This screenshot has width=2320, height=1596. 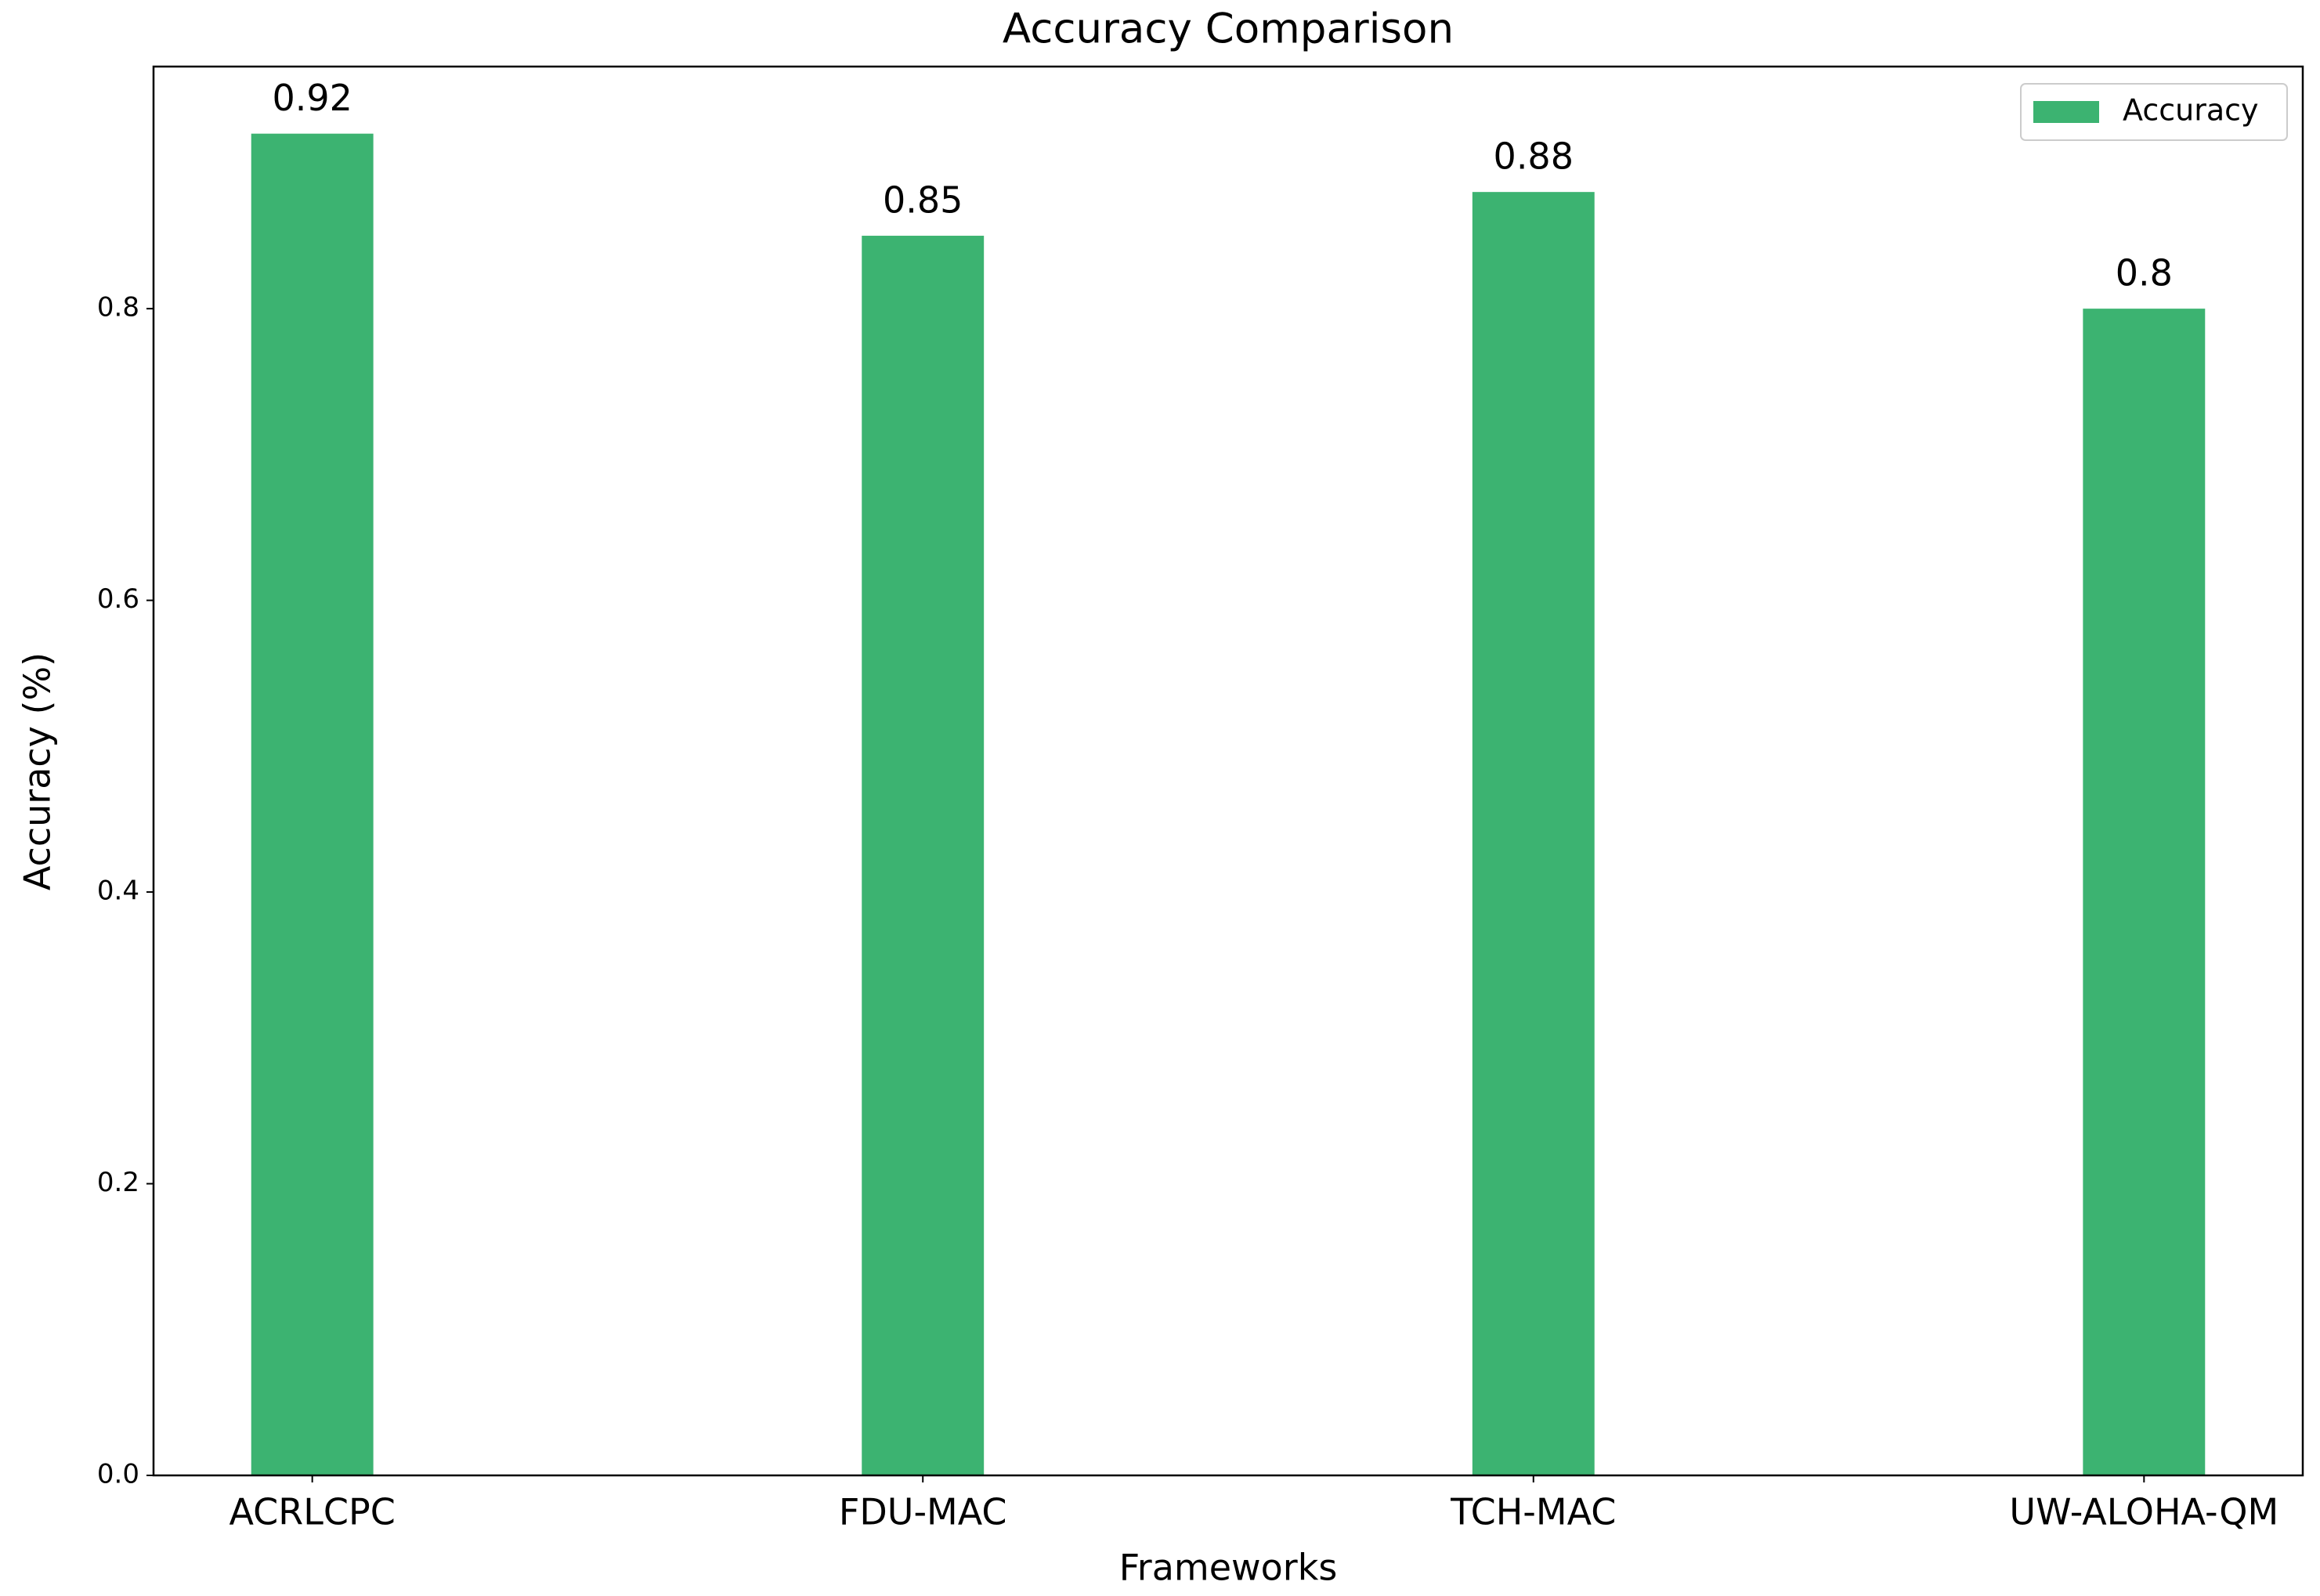 I want to click on y-axis-label: Accuracy (%), so click(x=37, y=771).